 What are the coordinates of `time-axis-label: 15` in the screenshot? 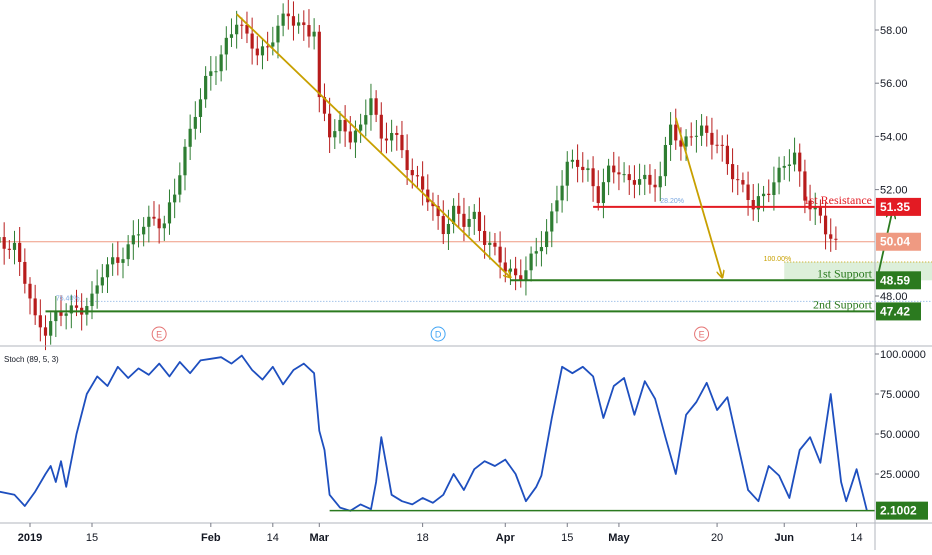 It's located at (92, 538).